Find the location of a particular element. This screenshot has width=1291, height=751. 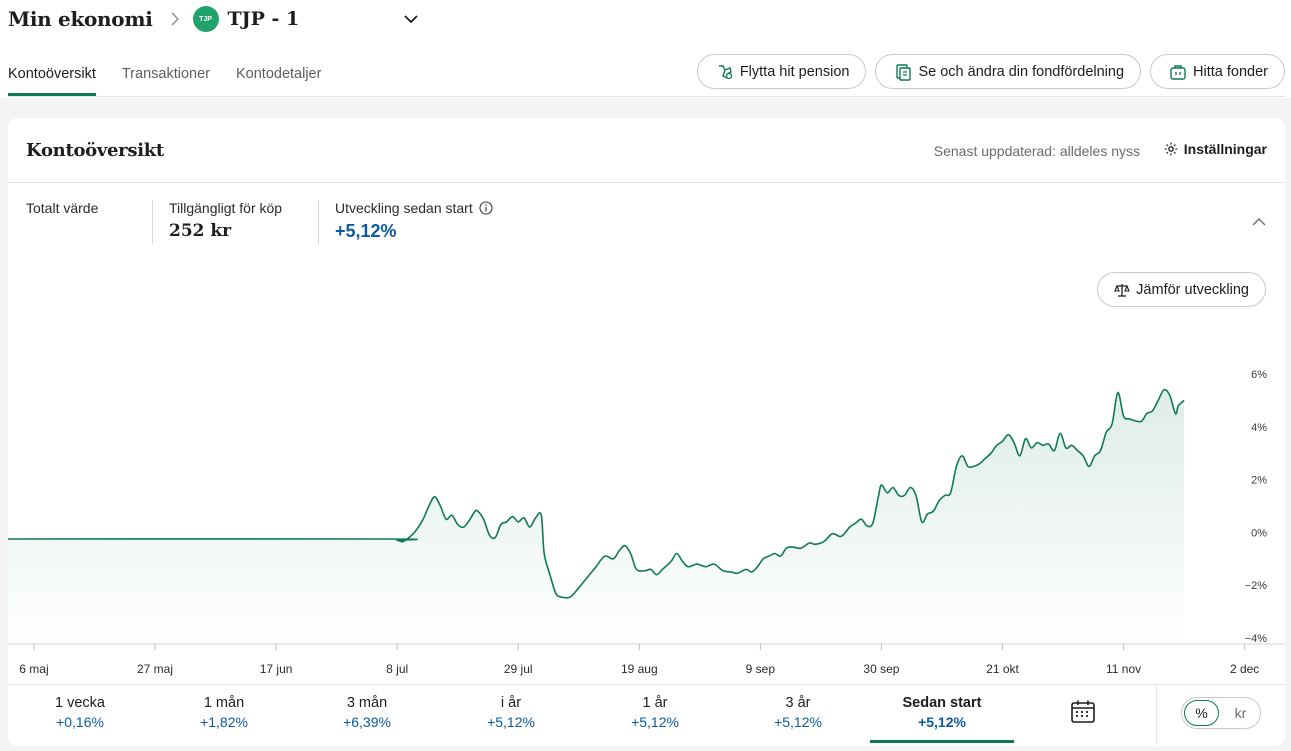

fund-allocation-label: Se och ändra din fondfördelning is located at coordinates (1021, 71).